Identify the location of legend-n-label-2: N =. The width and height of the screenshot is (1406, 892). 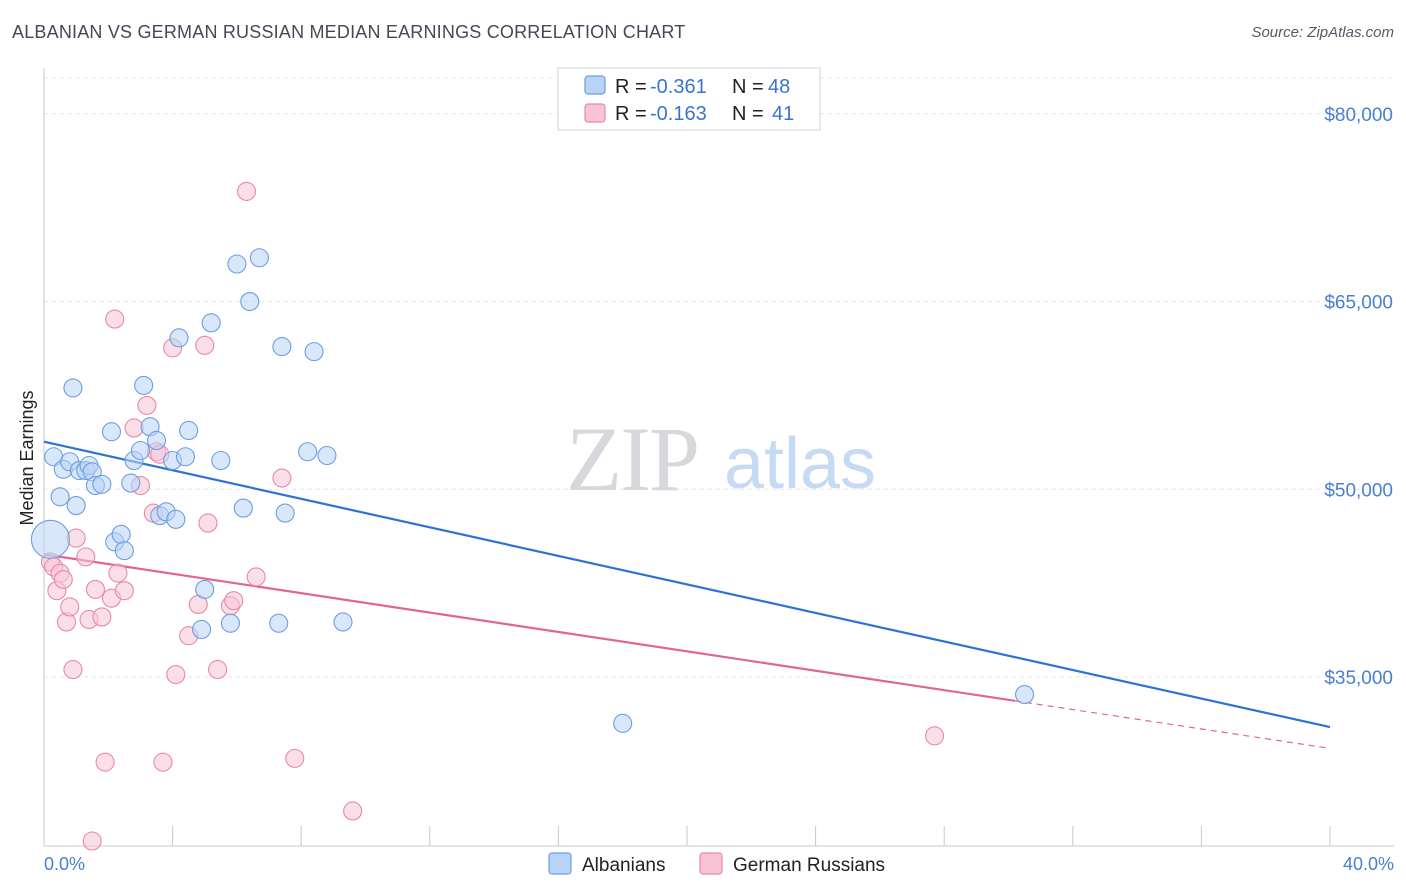
(748, 114).